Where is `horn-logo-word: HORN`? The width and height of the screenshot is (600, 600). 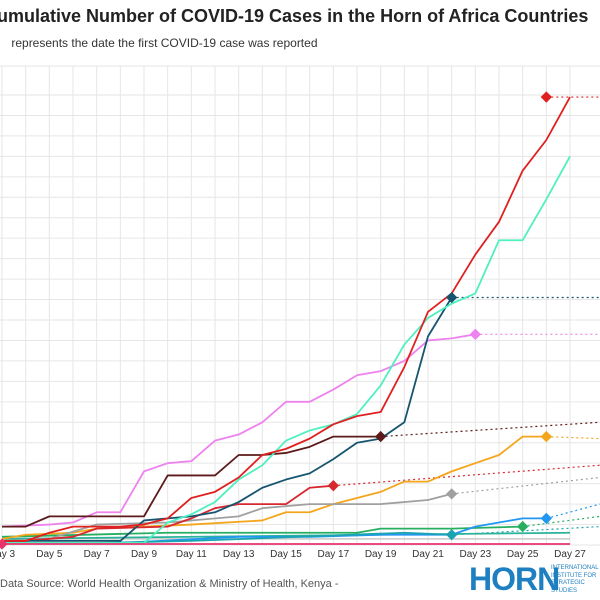
horn-logo-word: HORN is located at coordinates (514, 579).